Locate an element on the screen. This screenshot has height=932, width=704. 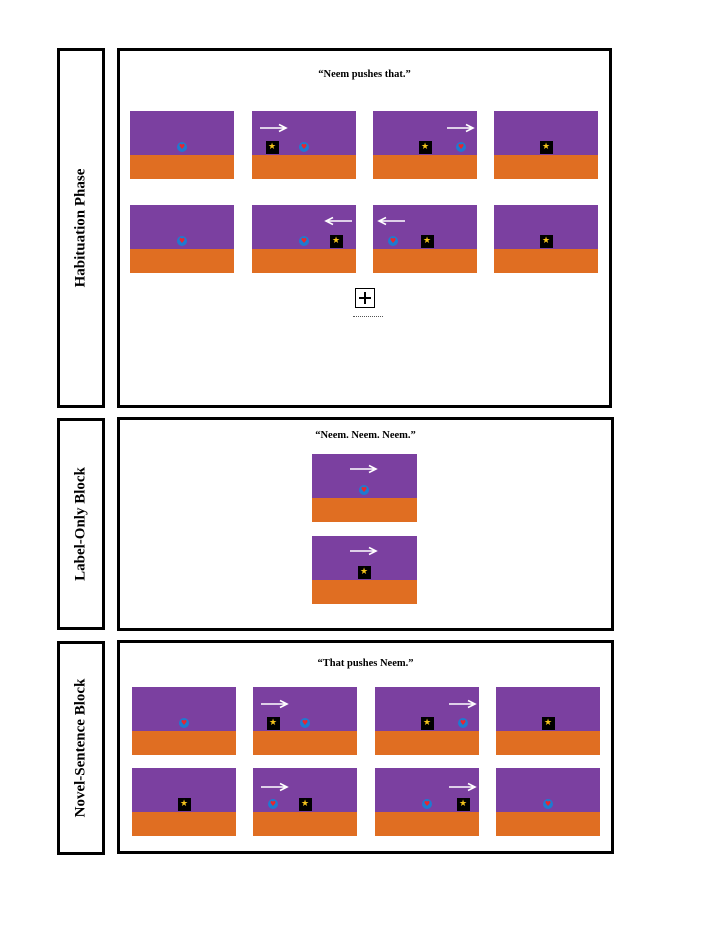
habituation-caption: “Neem pushes that.” is located at coordinates (364, 74).